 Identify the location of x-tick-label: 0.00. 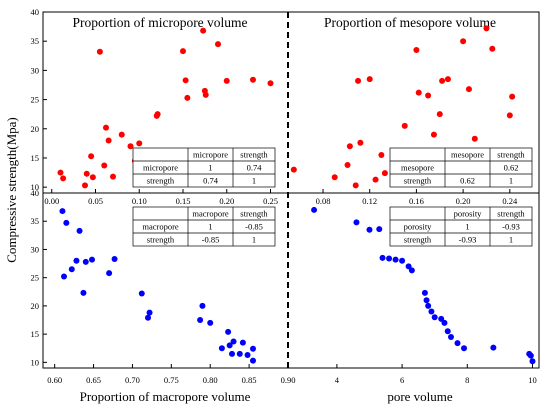
(51, 201).